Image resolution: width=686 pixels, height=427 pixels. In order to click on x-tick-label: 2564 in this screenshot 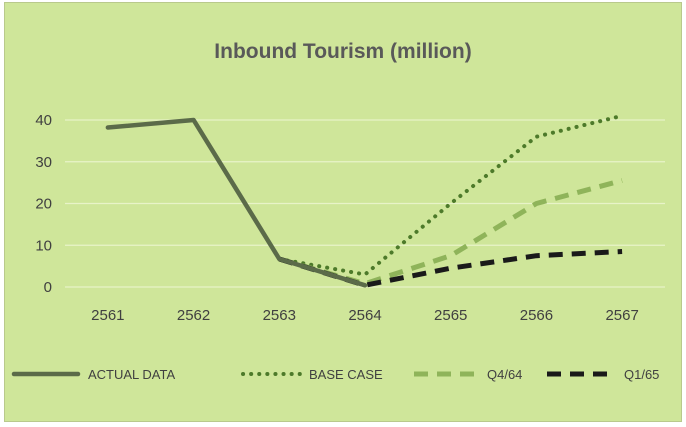, I will do `click(364, 315)`.